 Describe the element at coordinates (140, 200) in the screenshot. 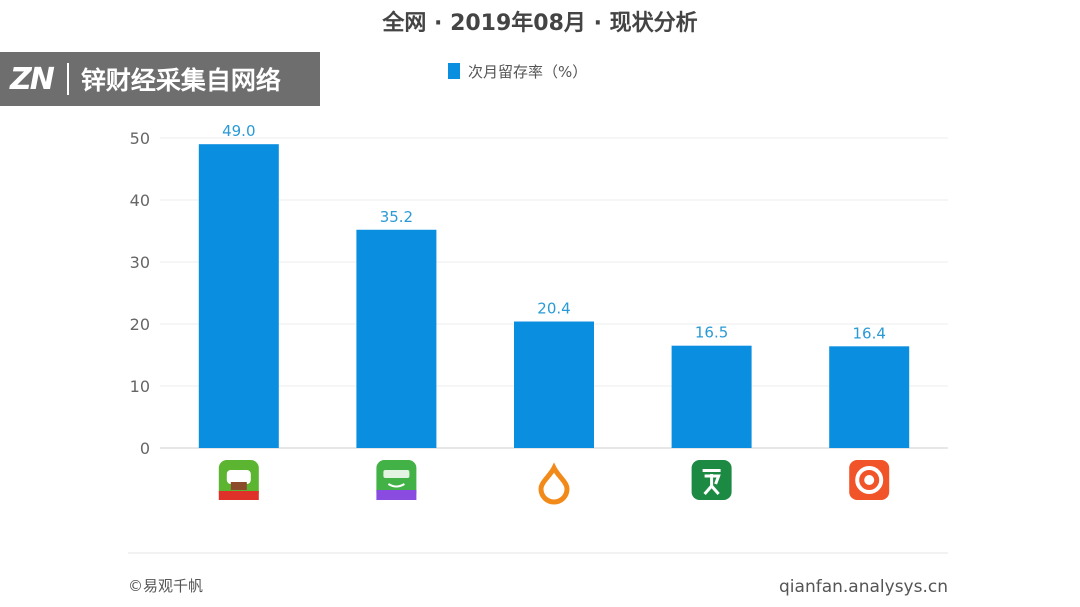

I see `y-tick-label: 40` at that location.